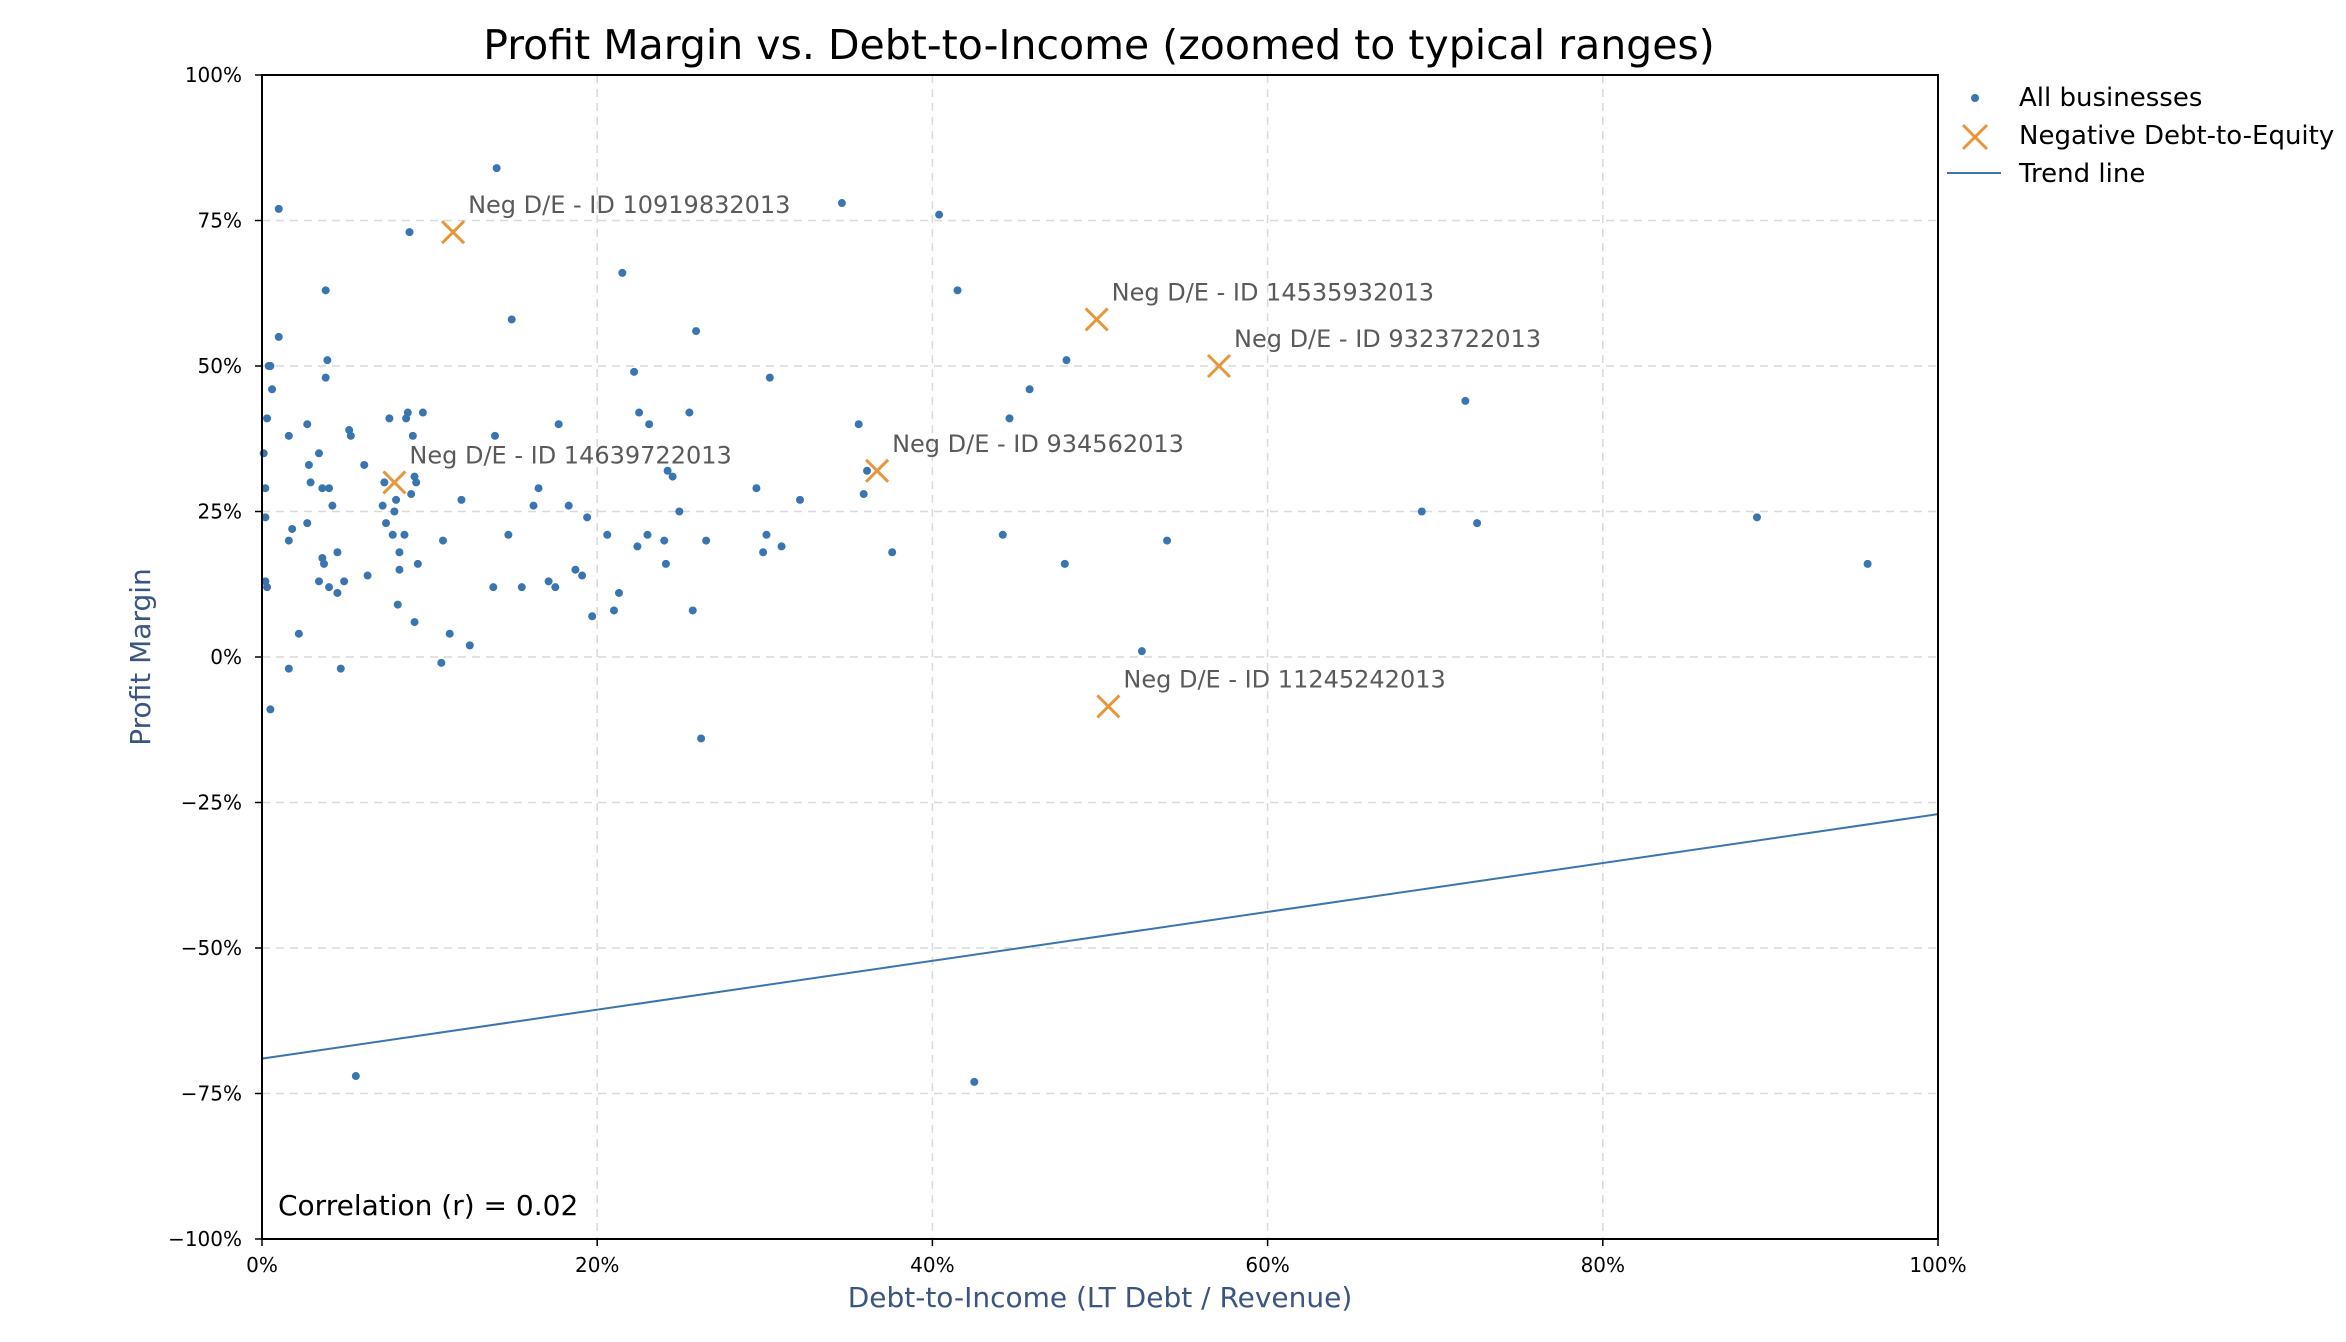 The width and height of the screenshot is (2346, 1342). Describe the element at coordinates (1267, 1265) in the screenshot. I see `x-tick-label: 60%` at that location.